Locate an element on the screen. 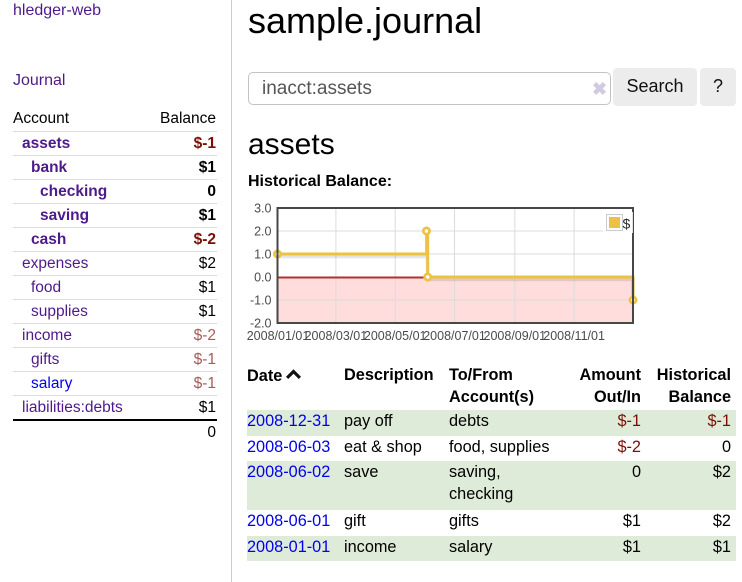 The image size is (742, 582). svg-text: -1.0 is located at coordinates (261, 301).